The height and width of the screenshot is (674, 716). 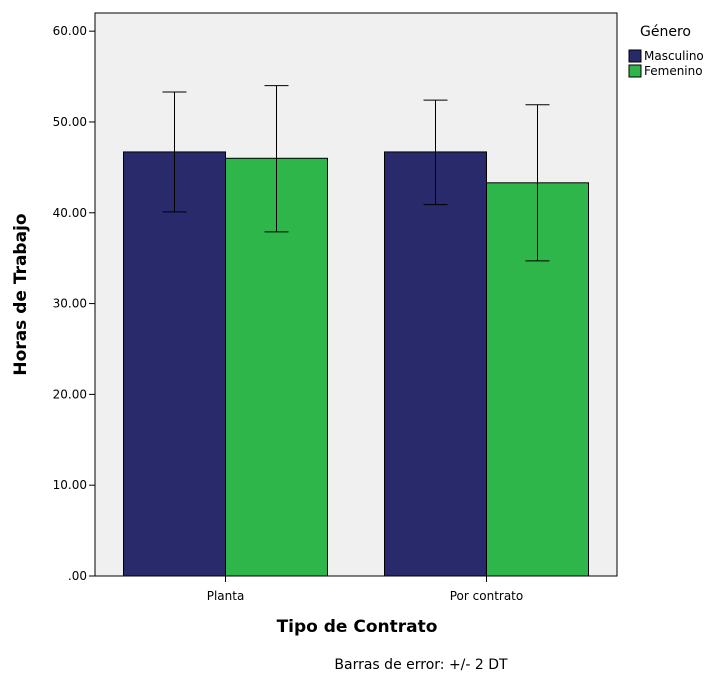 I want to click on error-bars-group, so click(x=356, y=173).